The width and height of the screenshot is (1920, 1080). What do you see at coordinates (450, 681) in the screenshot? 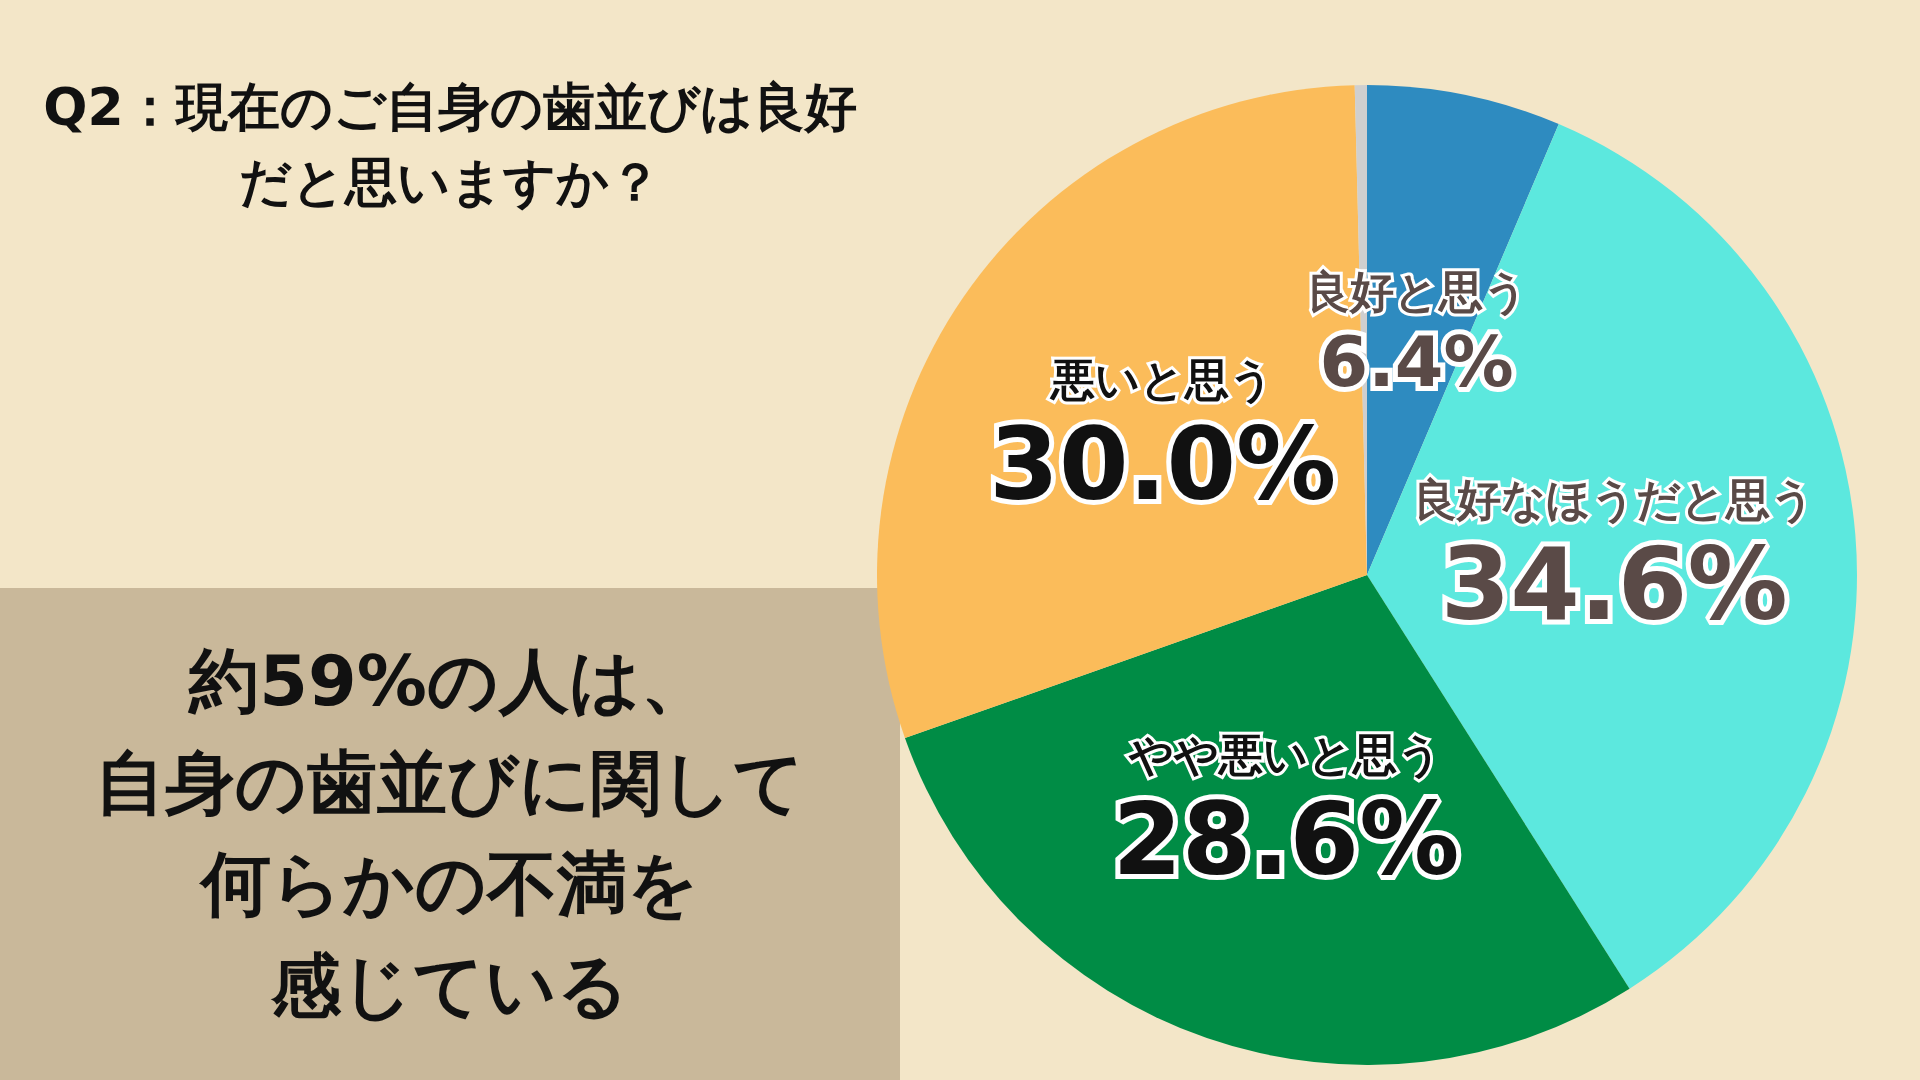
I see `text: 約59%の人は、` at bounding box center [450, 681].